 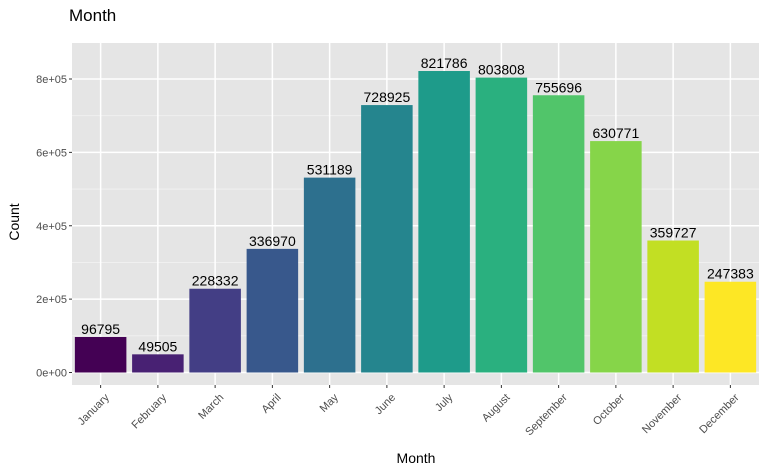 What do you see at coordinates (546, 414) in the screenshot?
I see `x-tick-label: September` at bounding box center [546, 414].